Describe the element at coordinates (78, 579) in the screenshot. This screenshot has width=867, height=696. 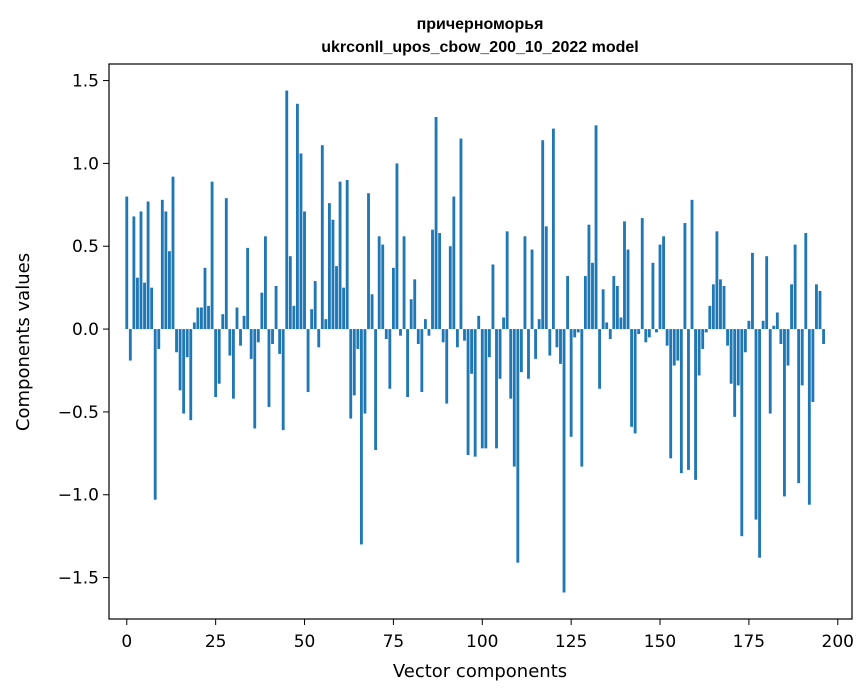
I see `y-tick-label: −1.5` at that location.